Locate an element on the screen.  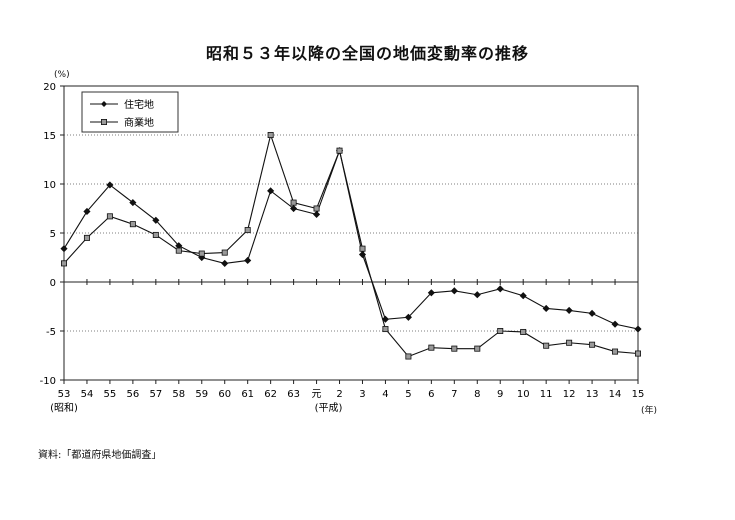
x-tick-label: 3 is located at coordinates (362, 394).